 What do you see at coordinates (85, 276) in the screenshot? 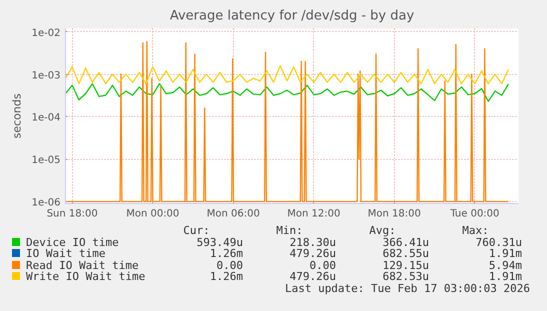
I see `legend-label: Write IO Wait time` at bounding box center [85, 276].